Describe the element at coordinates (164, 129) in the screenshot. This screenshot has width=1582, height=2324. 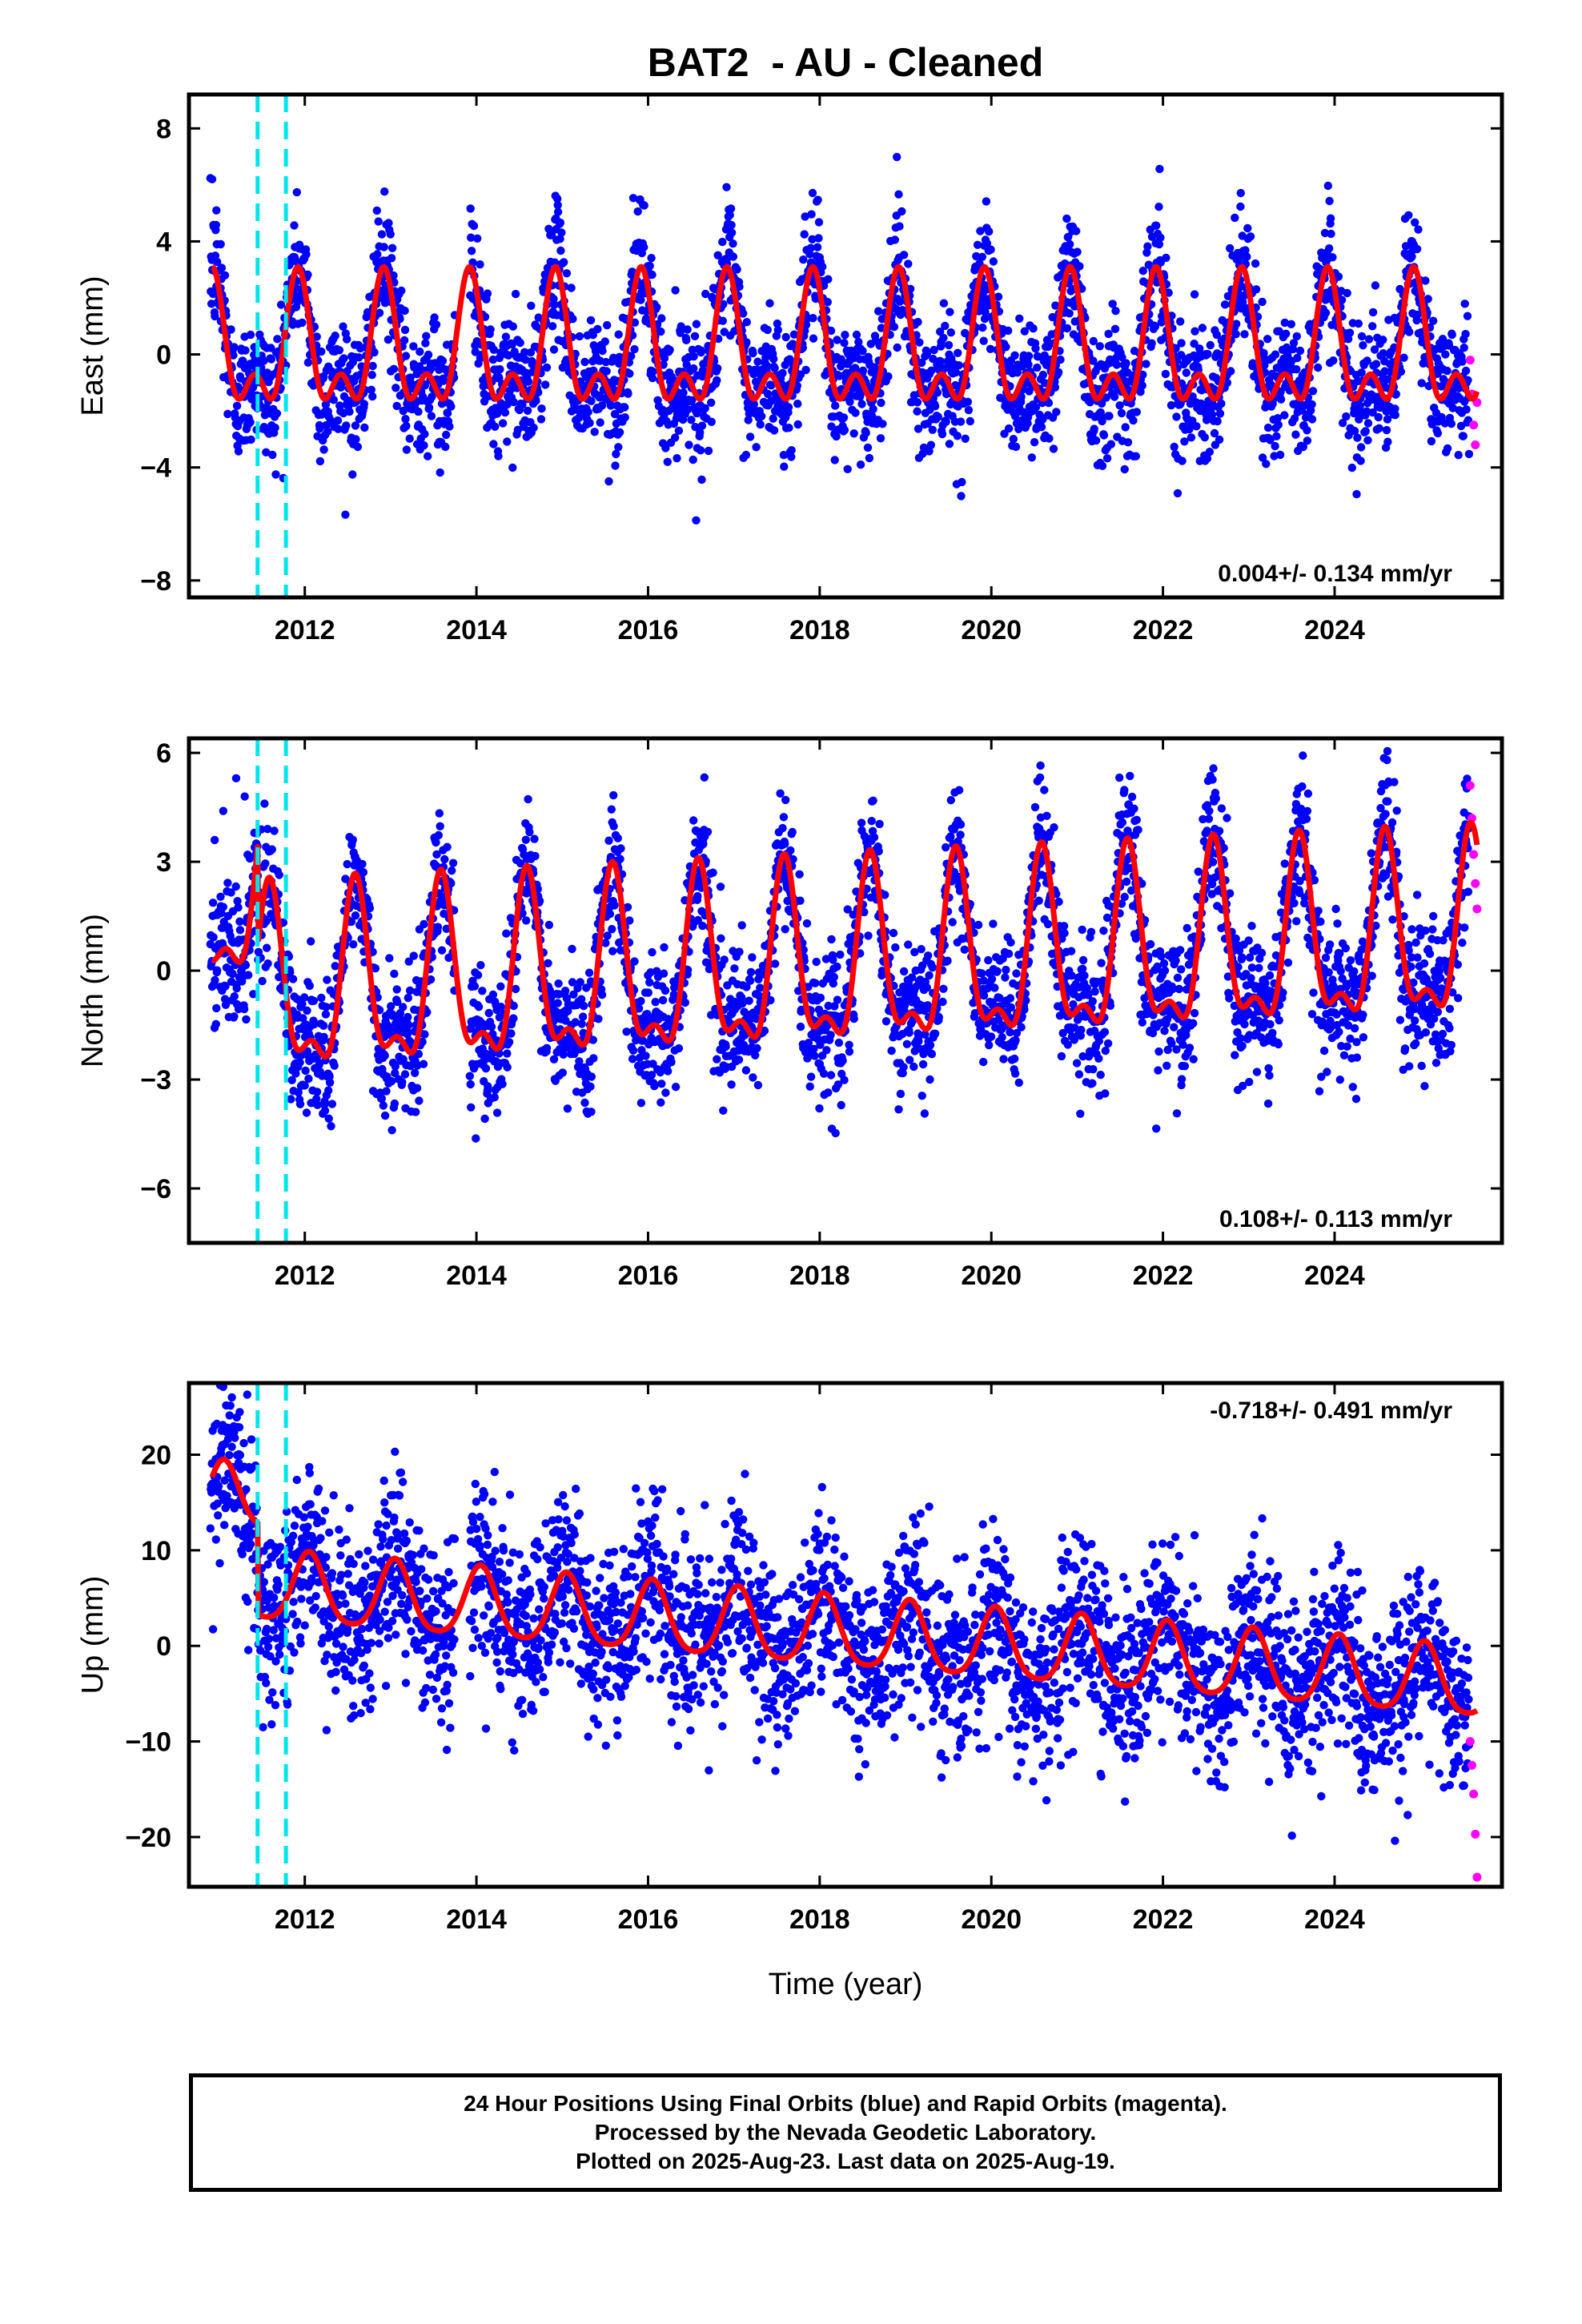
I see `east-y-tick-label: 8` at that location.